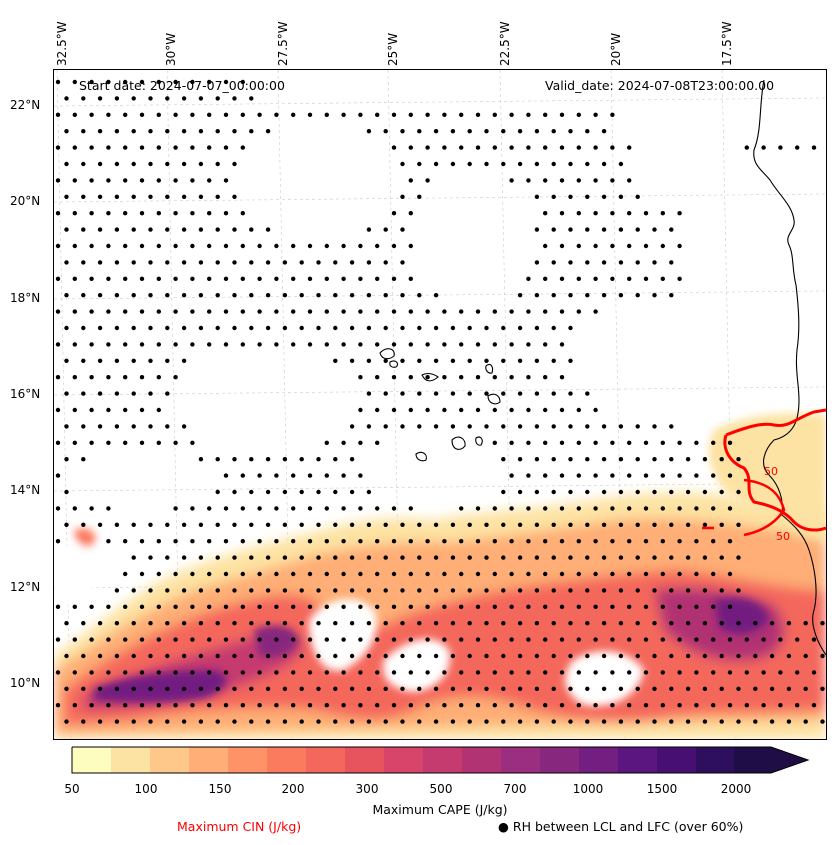 The height and width of the screenshot is (845, 837). I want to click on lat-label-22n: 22°N, so click(25, 105).